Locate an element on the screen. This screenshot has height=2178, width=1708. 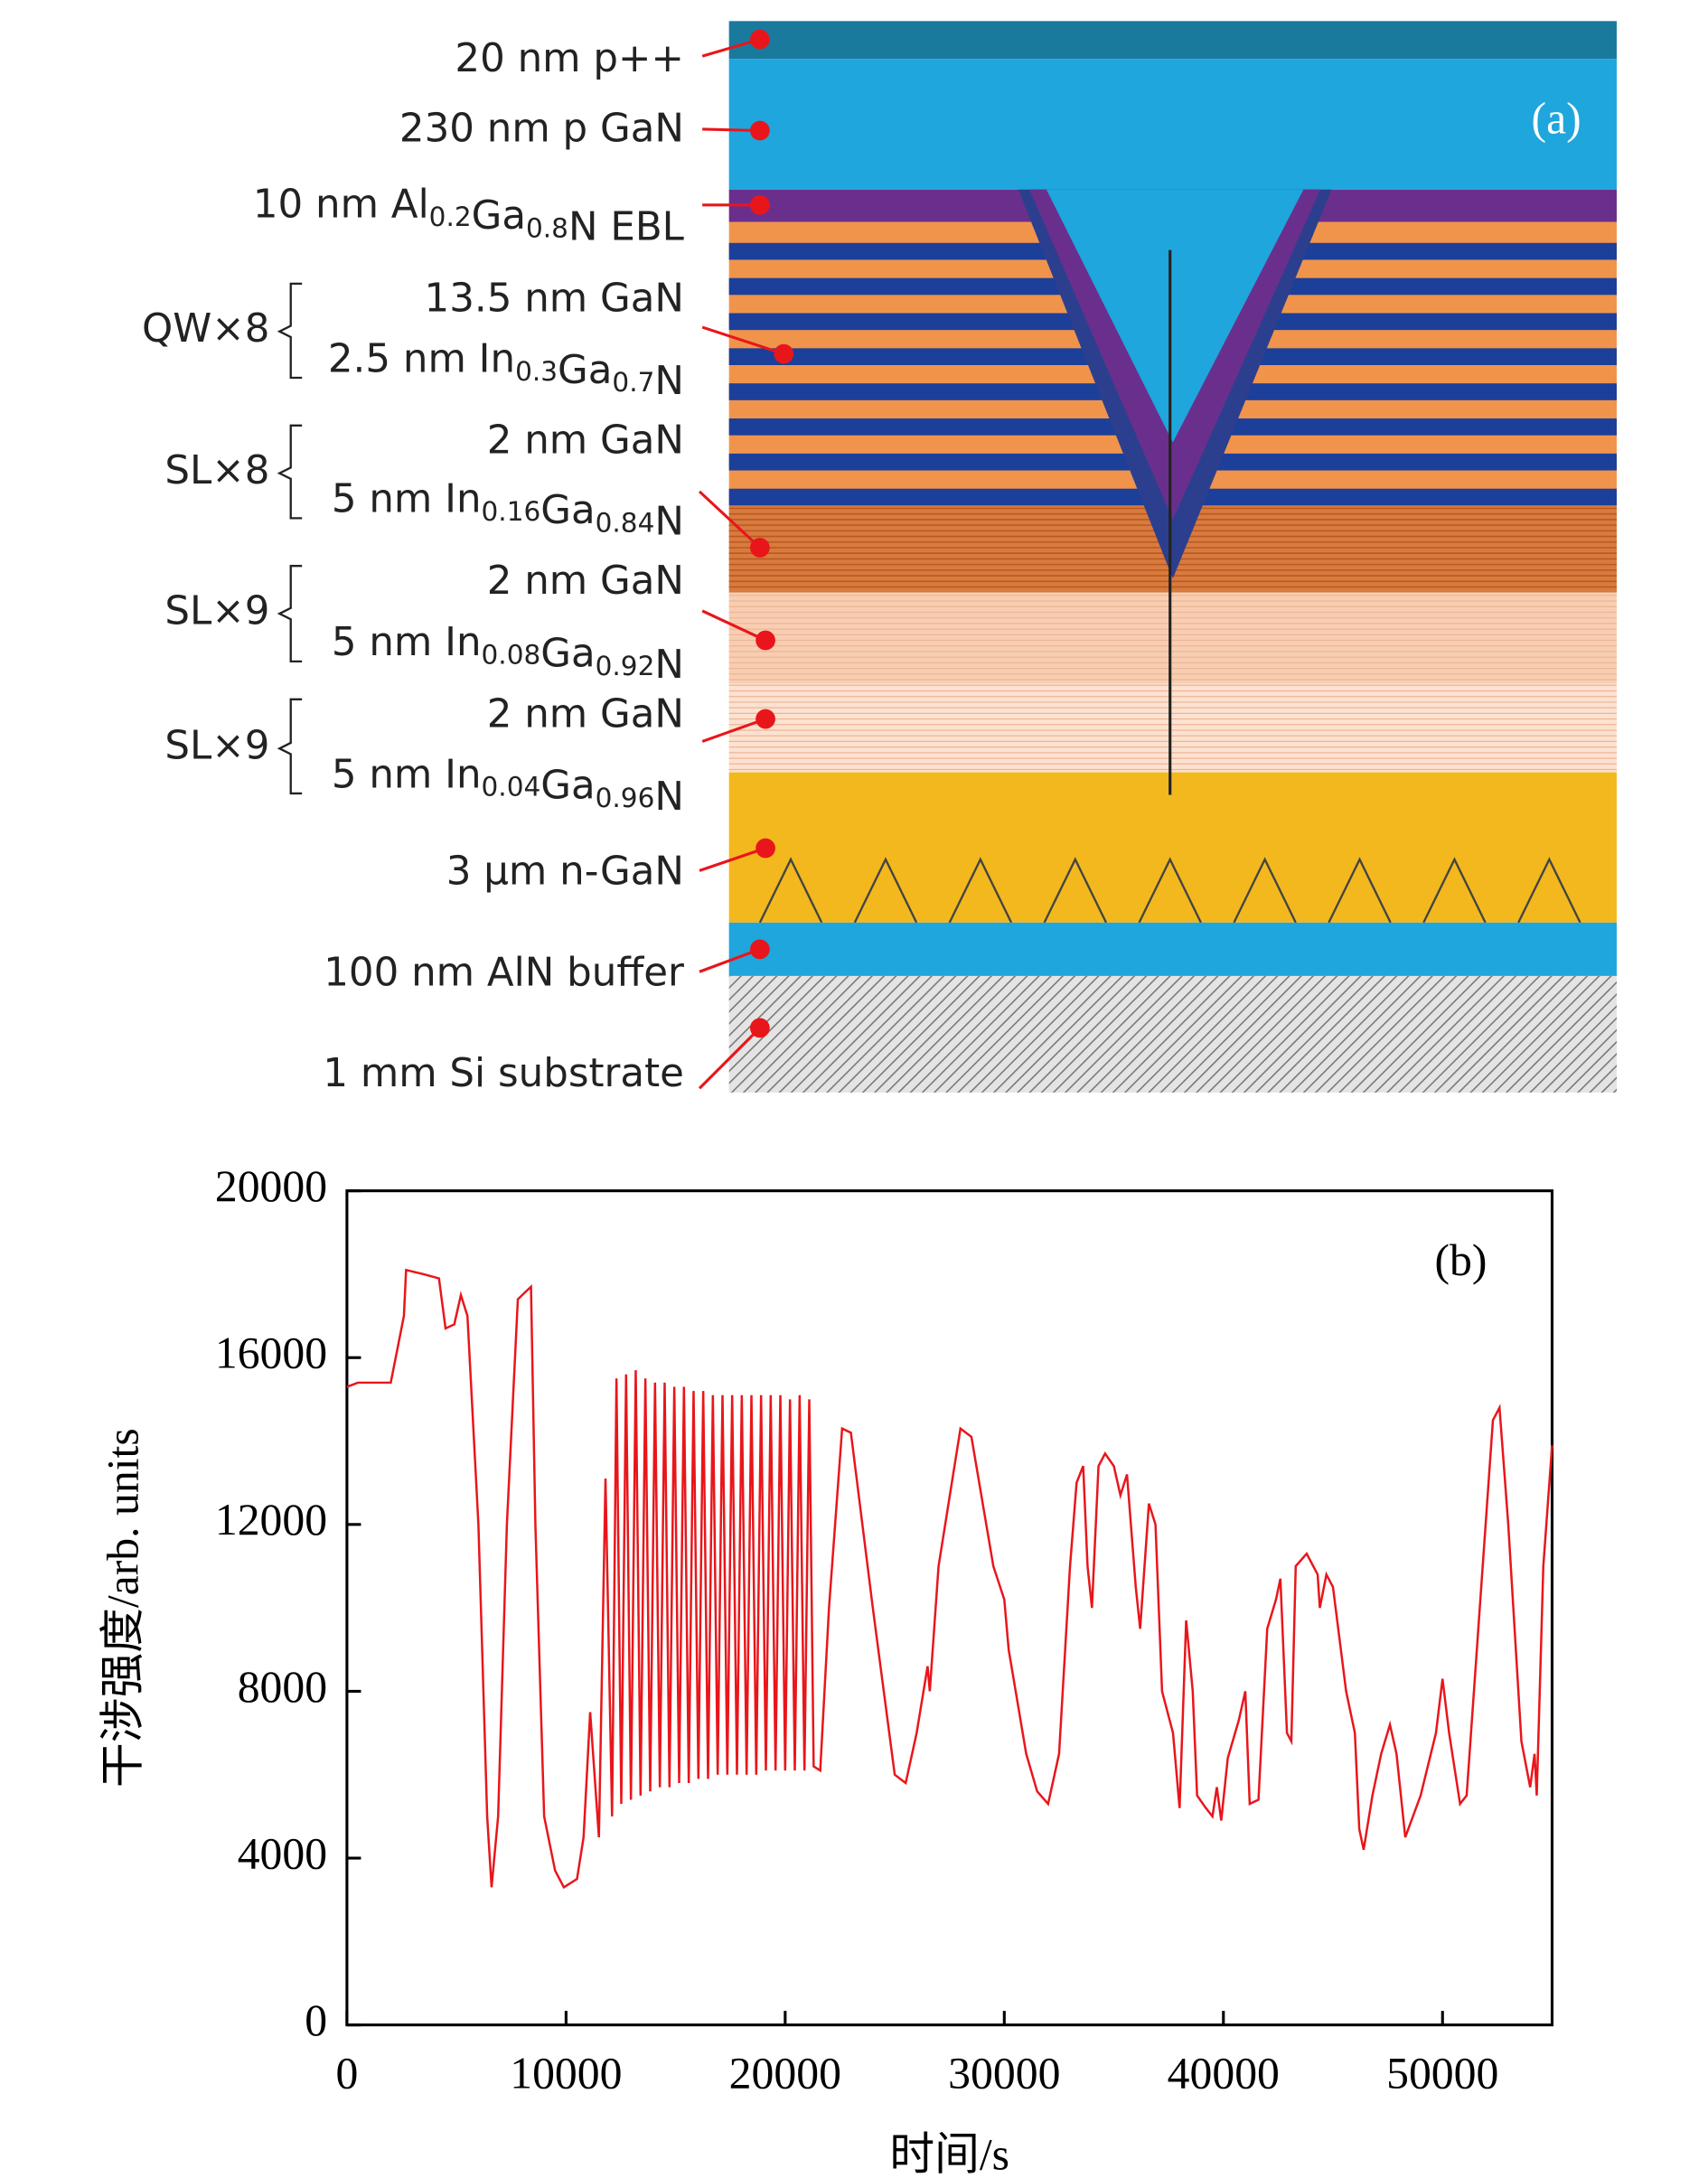
panel-label: (b) is located at coordinates (1460, 1260).